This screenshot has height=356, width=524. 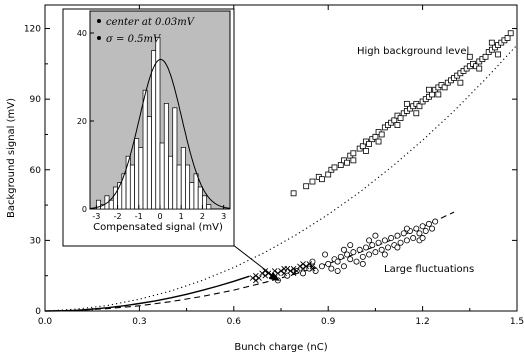 What do you see at coordinates (159, 216) in the screenshot?
I see `inset-x-tick-label: 0` at bounding box center [159, 216].